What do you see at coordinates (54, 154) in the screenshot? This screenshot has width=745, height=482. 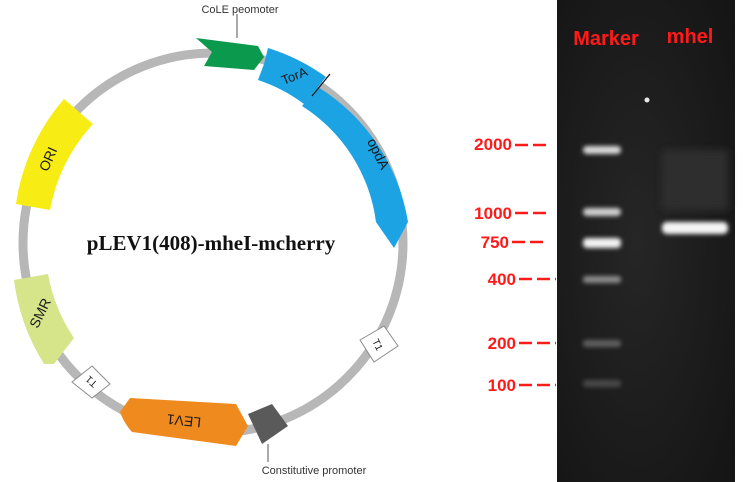 I see `feature-ori` at bounding box center [54, 154].